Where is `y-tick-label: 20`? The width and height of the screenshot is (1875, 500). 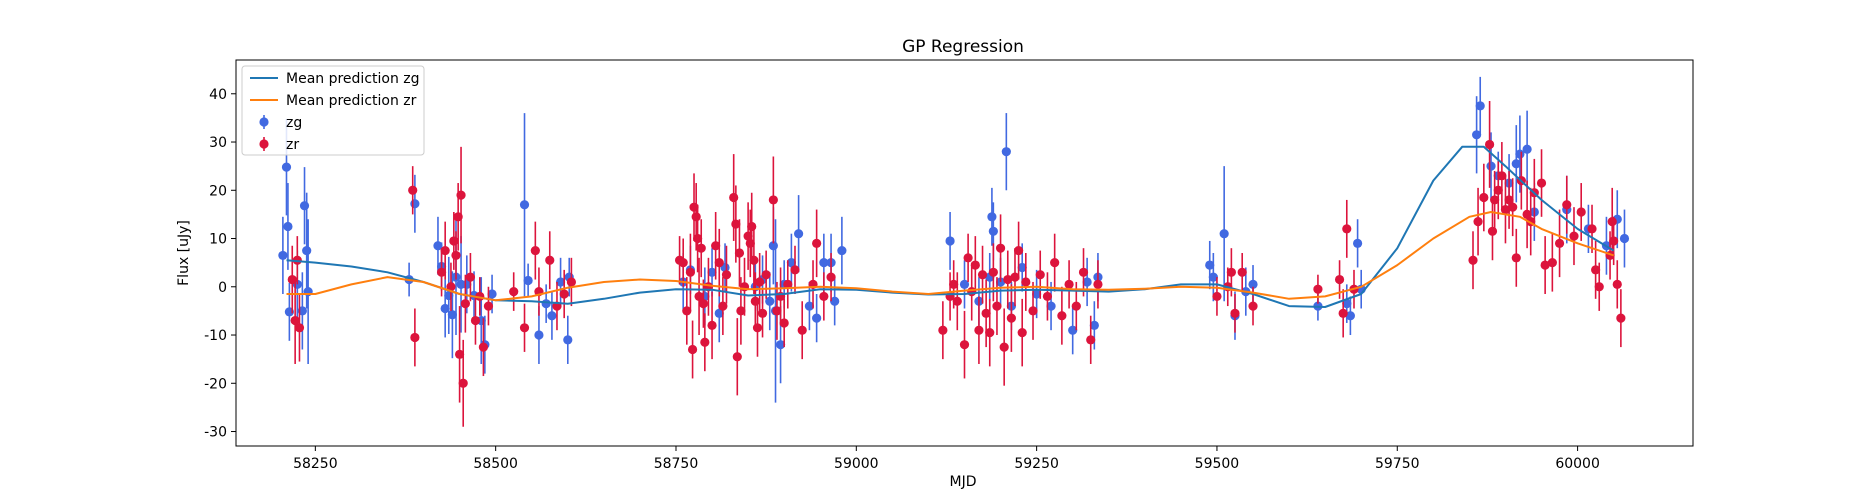 y-tick-label: 20 is located at coordinates (218, 191).